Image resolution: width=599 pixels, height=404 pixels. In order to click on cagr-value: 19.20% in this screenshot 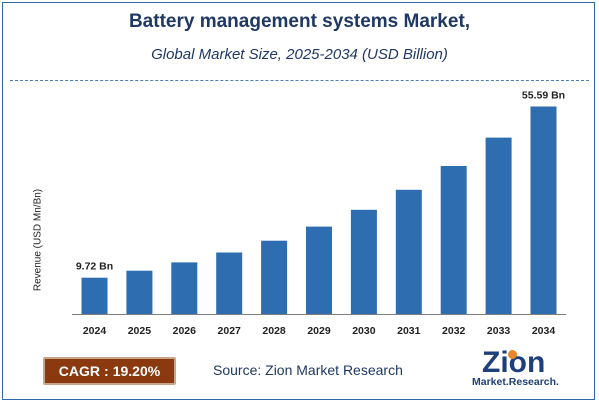, I will do `click(136, 371)`.